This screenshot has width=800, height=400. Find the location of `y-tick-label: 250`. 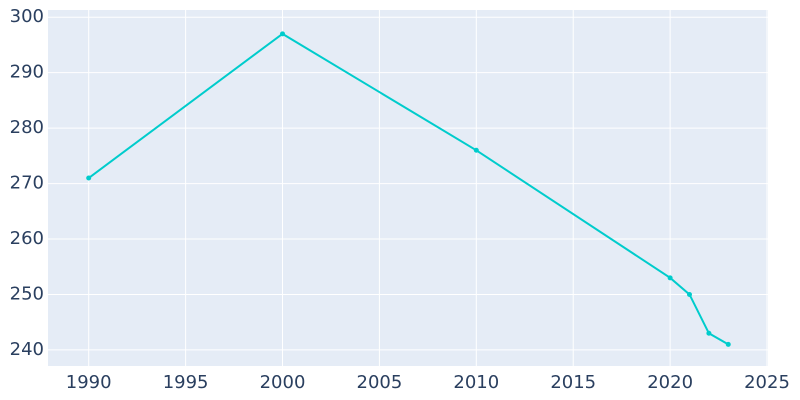

y-tick-label: 250 is located at coordinates (27, 293).